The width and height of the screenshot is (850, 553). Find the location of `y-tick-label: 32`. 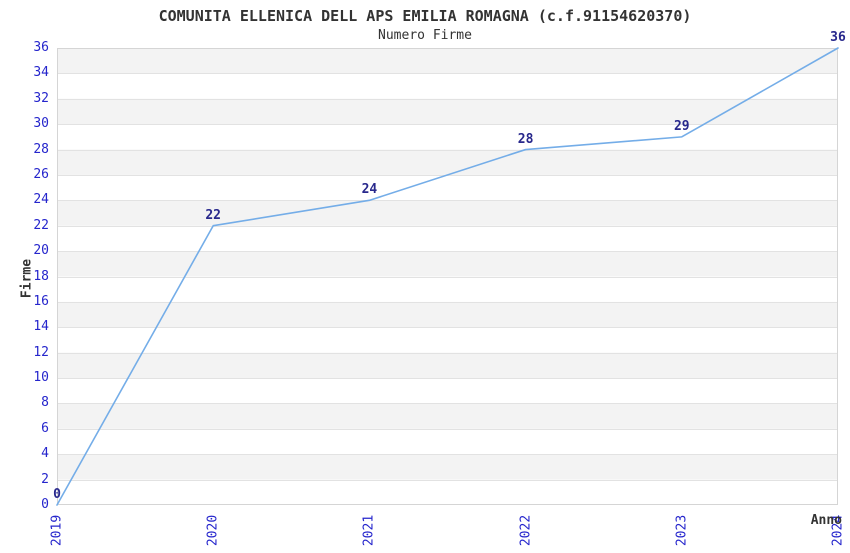

y-tick-label: 32 is located at coordinates (41, 98).